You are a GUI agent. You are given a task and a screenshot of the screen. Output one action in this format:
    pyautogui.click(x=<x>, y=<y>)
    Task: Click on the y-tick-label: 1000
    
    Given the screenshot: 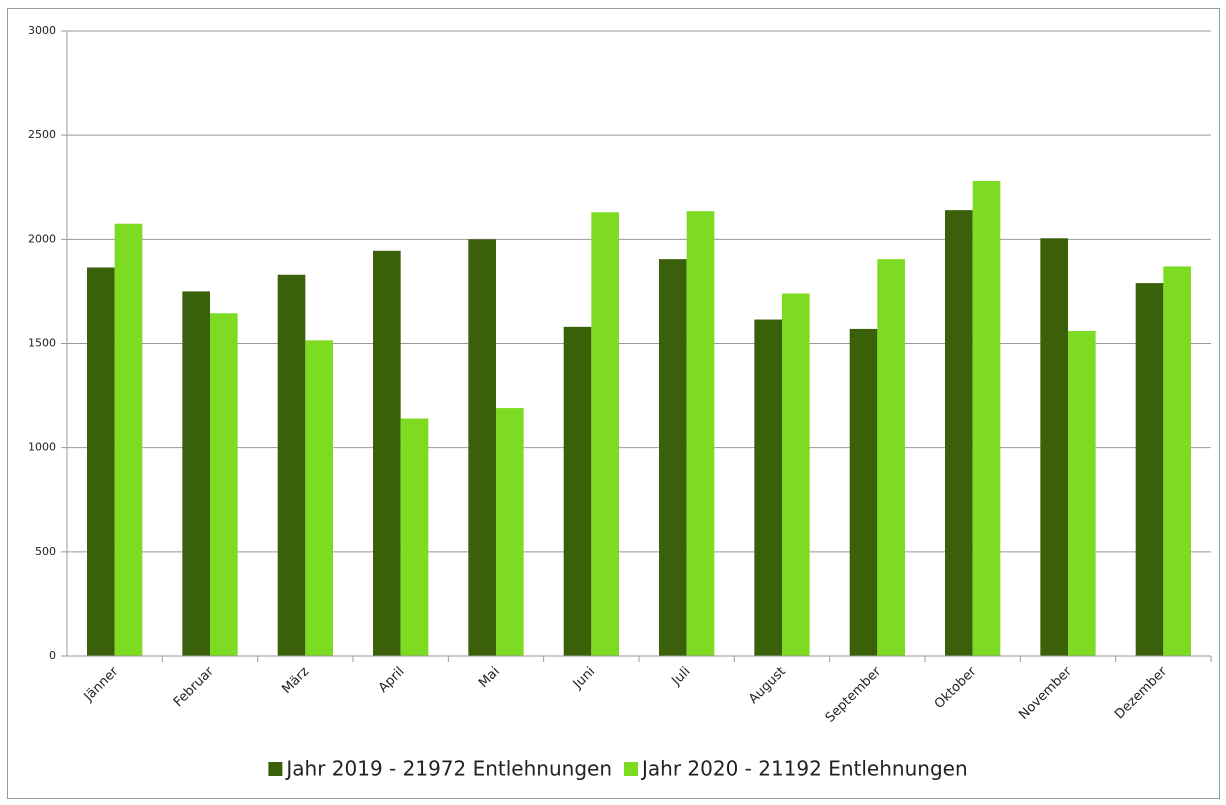 What is the action you would take?
    pyautogui.click(x=42, y=447)
    